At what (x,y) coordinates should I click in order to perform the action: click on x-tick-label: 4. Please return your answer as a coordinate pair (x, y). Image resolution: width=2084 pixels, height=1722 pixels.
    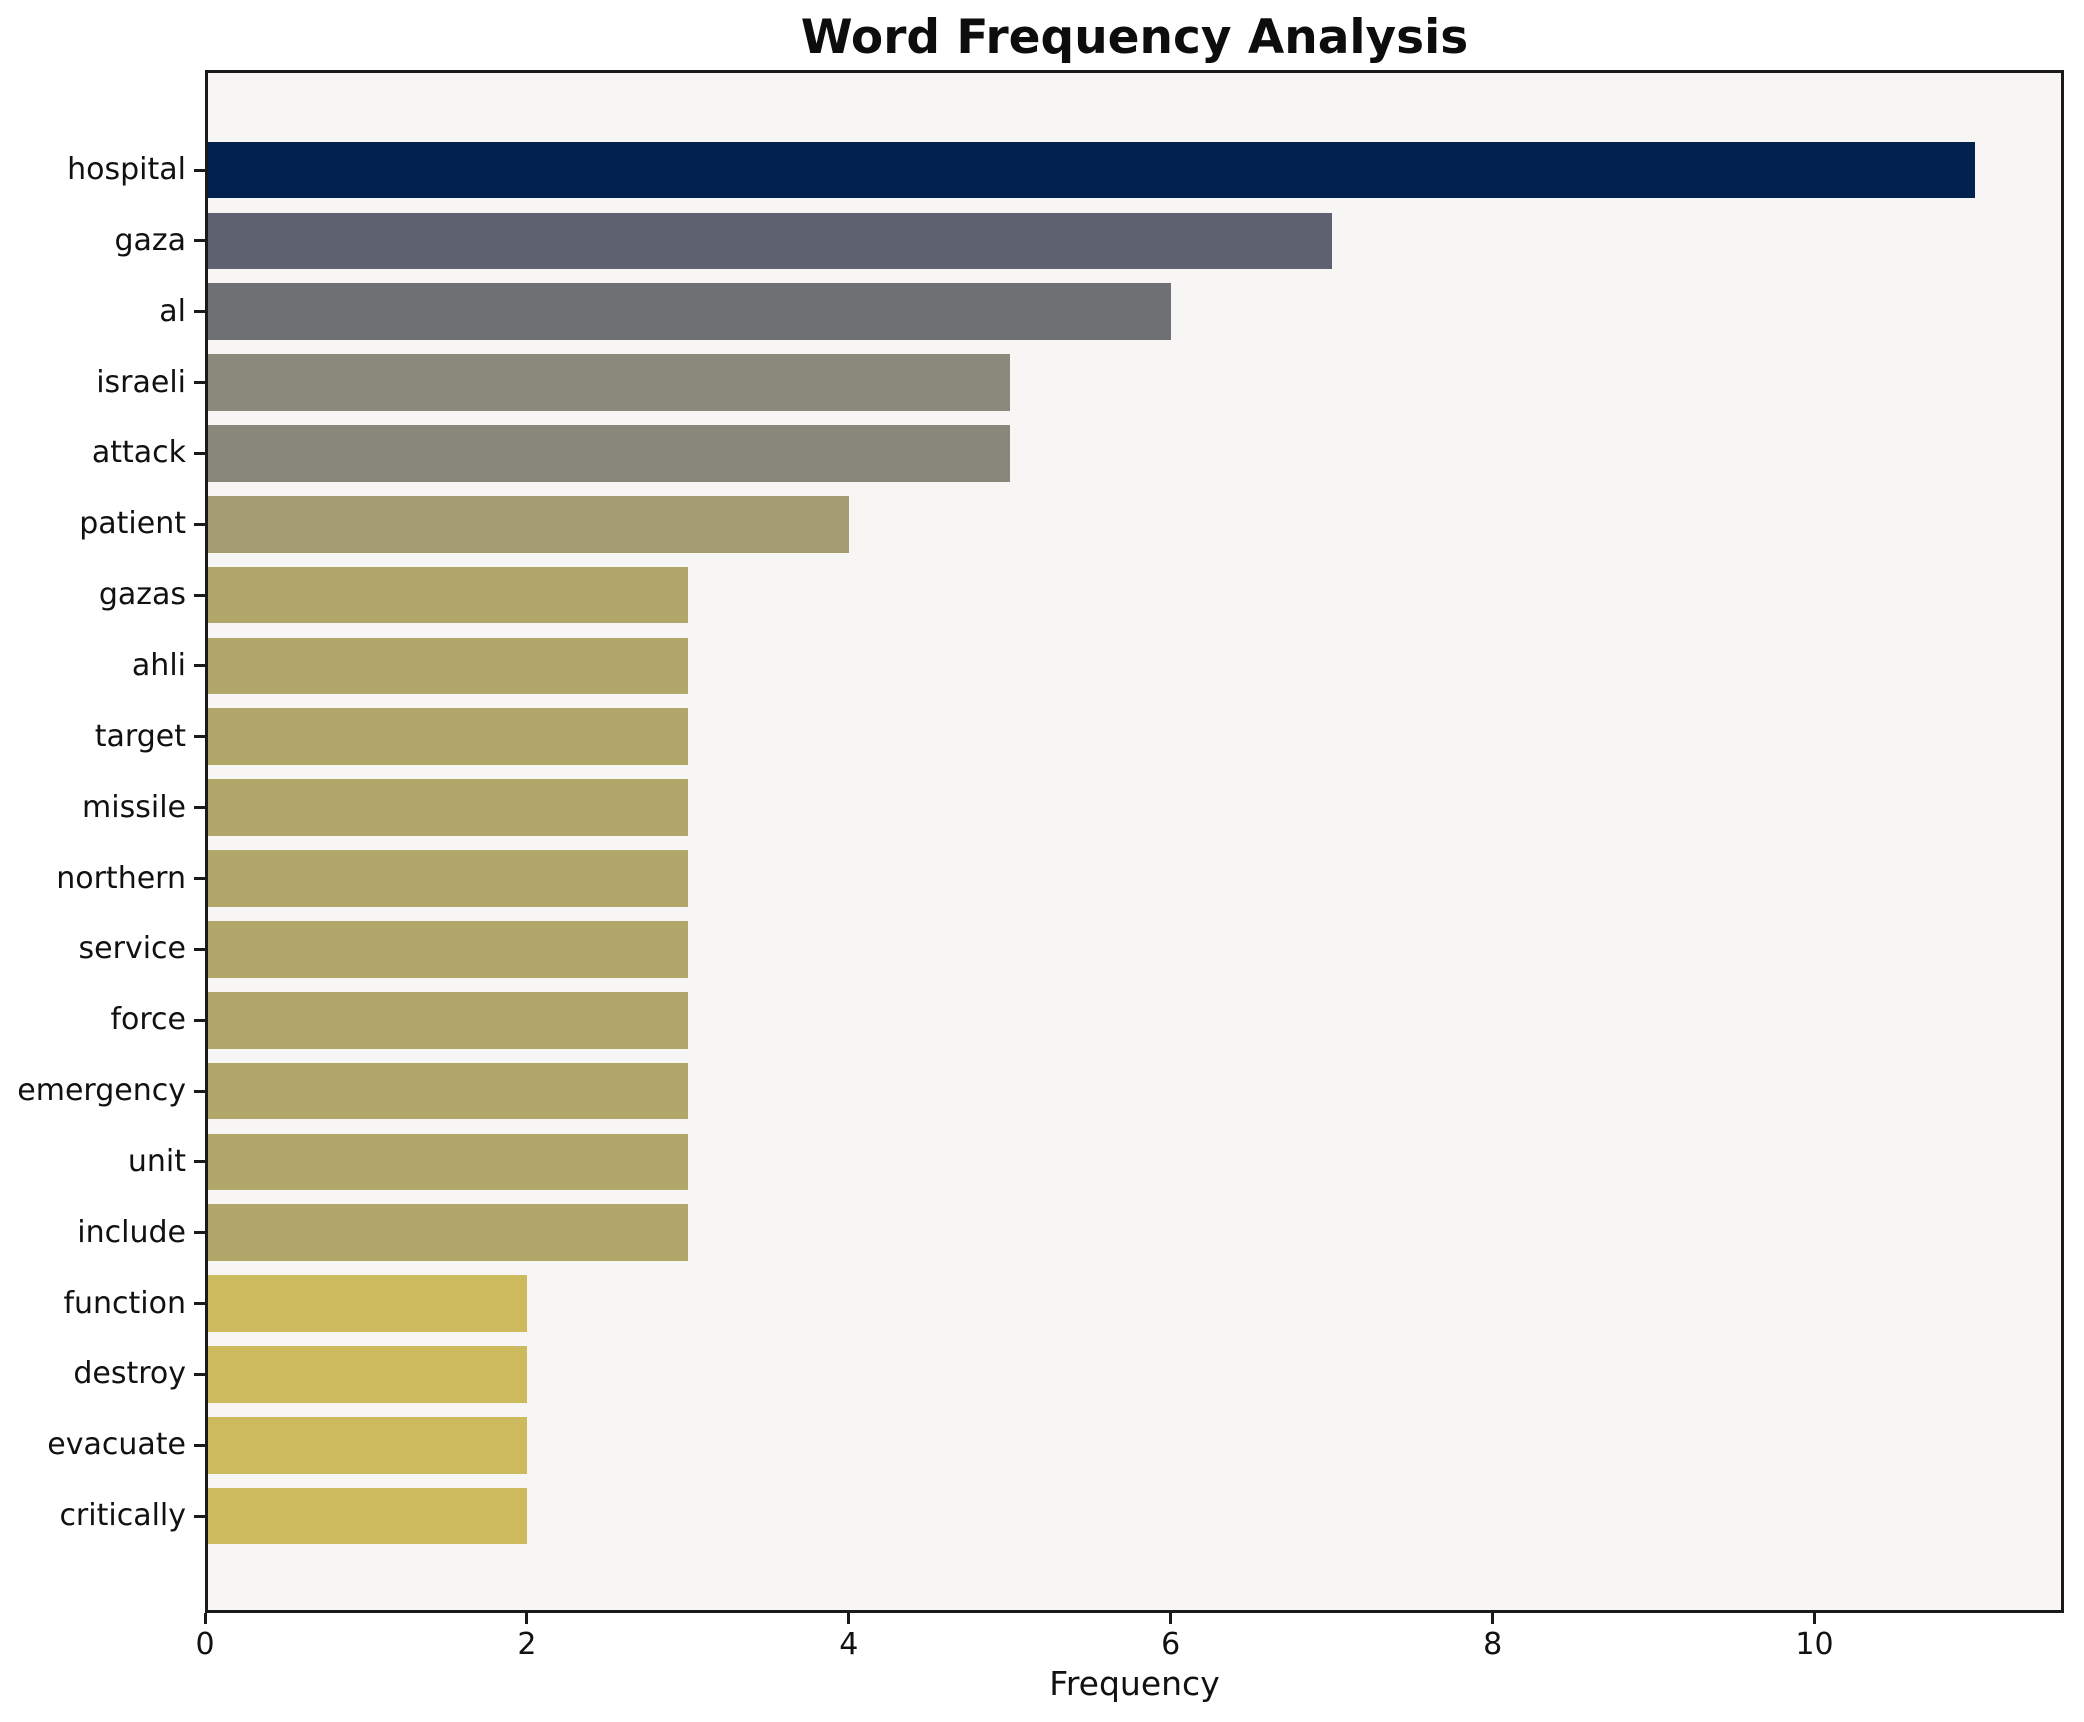
    Looking at the image, I should click on (849, 1644).